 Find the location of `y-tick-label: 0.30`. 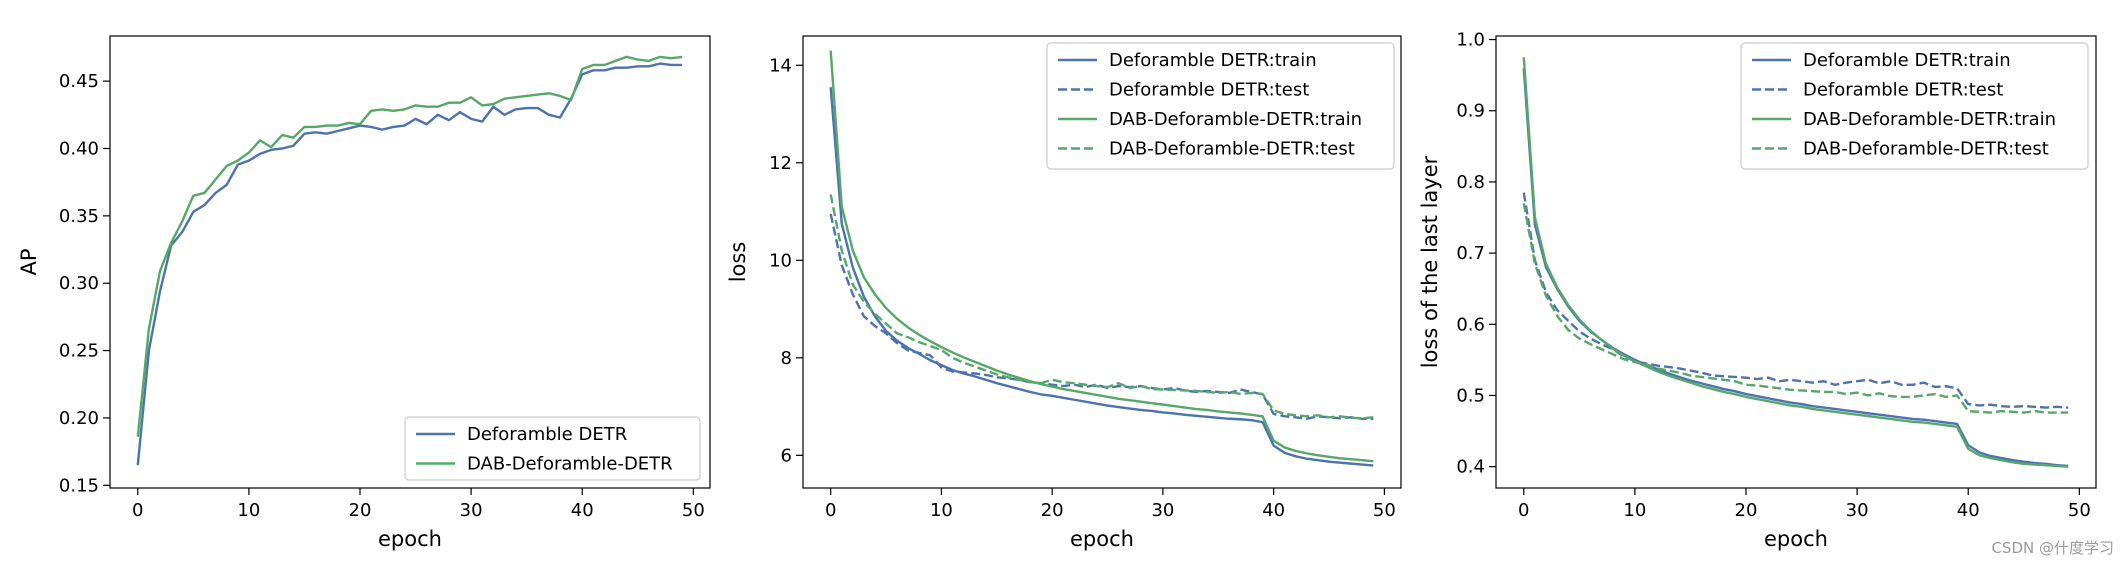

y-tick-label: 0.30 is located at coordinates (79, 283).